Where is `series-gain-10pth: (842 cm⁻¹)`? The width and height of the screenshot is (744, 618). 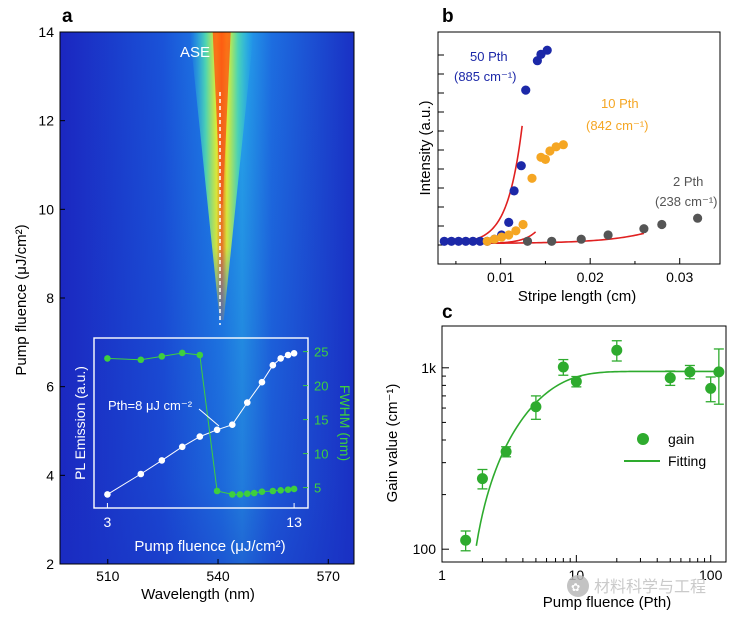
series-gain-10pth: (842 cm⁻¹) is located at coordinates (617, 125).